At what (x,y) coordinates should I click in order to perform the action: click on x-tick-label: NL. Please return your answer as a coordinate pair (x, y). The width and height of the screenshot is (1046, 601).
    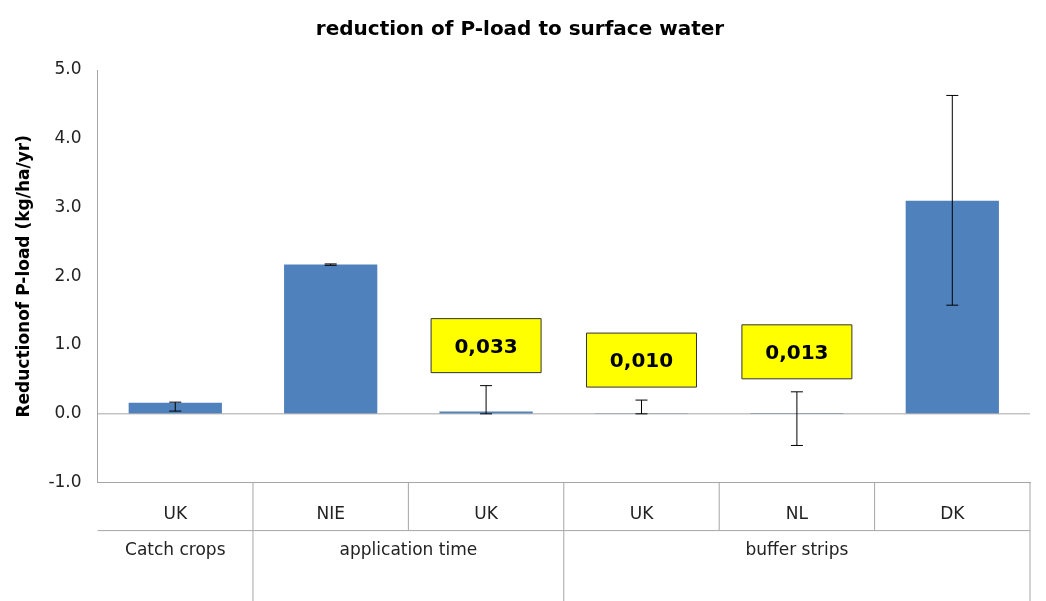
    Looking at the image, I should click on (797, 513).